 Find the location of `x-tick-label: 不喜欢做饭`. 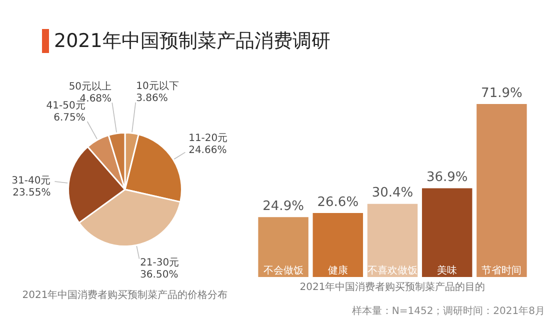

x-tick-label: 不喜欢做饭 is located at coordinates (393, 270).